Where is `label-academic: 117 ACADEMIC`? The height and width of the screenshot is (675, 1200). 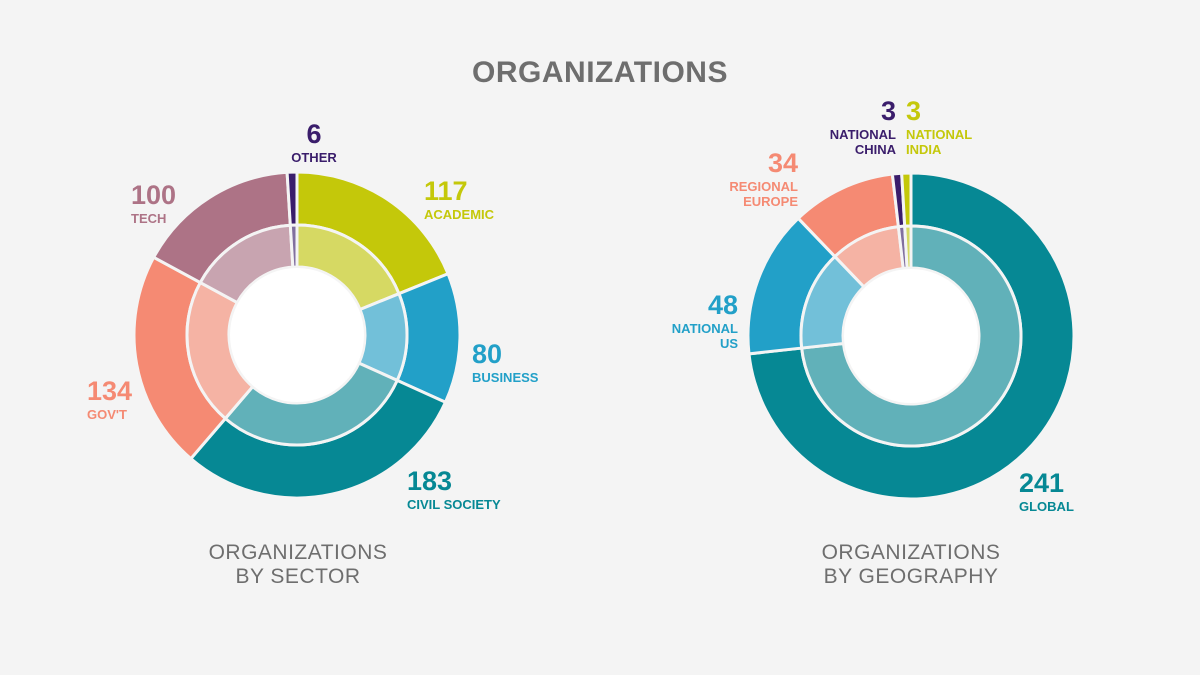
label-academic: 117 ACADEMIC is located at coordinates (459, 199).